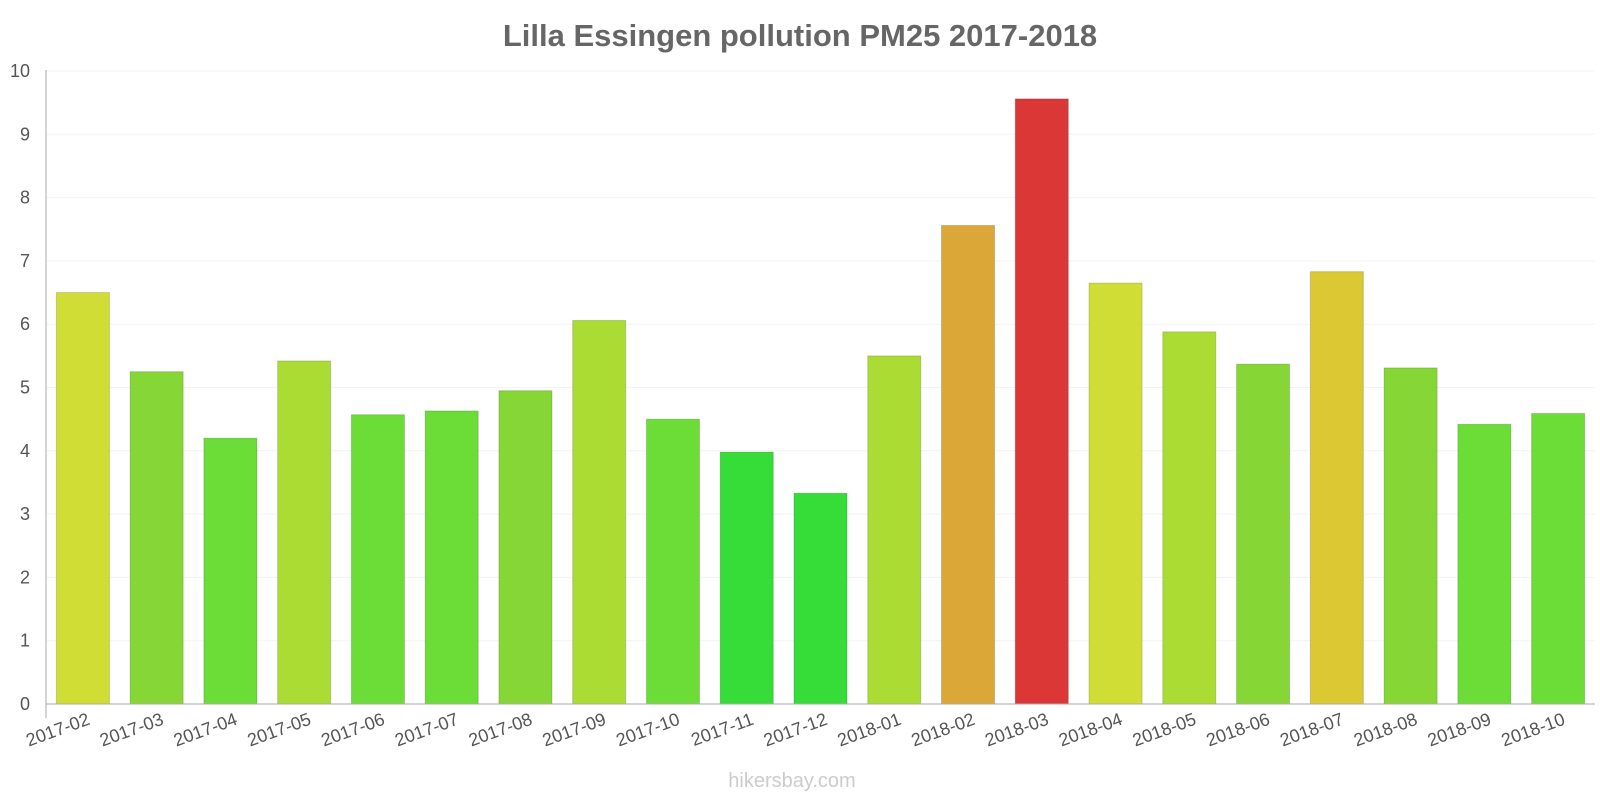  Describe the element at coordinates (25, 134) in the screenshot. I see `y-tick-label: 9` at that location.